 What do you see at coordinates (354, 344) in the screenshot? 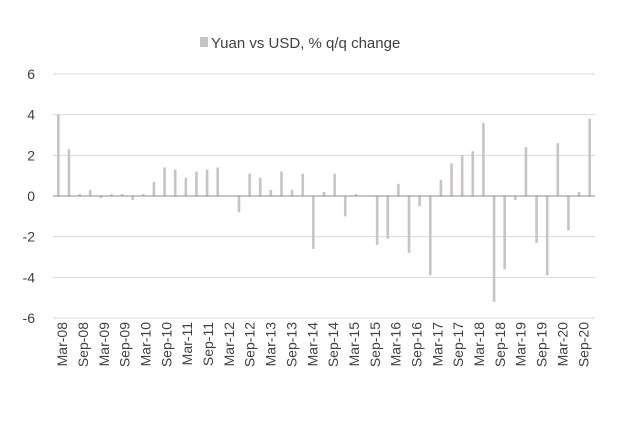
I see `x-tick-label: Mar-15` at bounding box center [354, 344].